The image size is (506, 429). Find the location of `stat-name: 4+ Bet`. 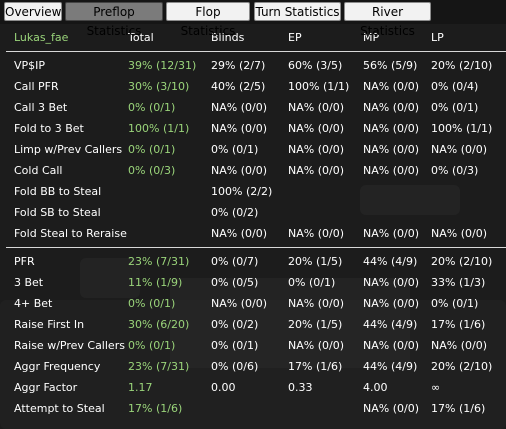

stat-name: 4+ Bet is located at coordinates (33, 303).